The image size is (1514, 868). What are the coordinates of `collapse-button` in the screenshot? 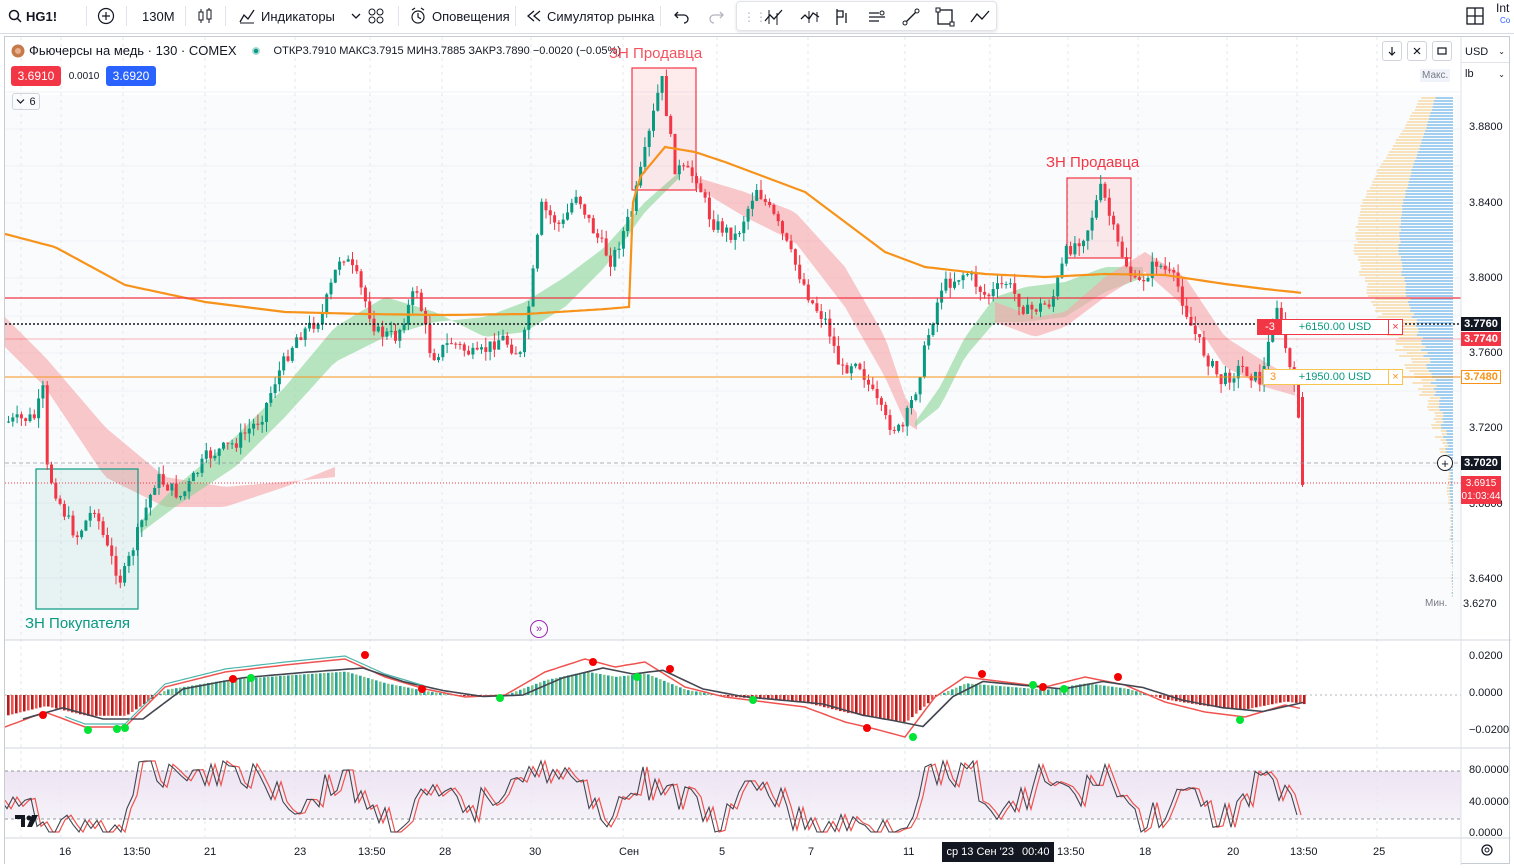 It's located at (1417, 51).